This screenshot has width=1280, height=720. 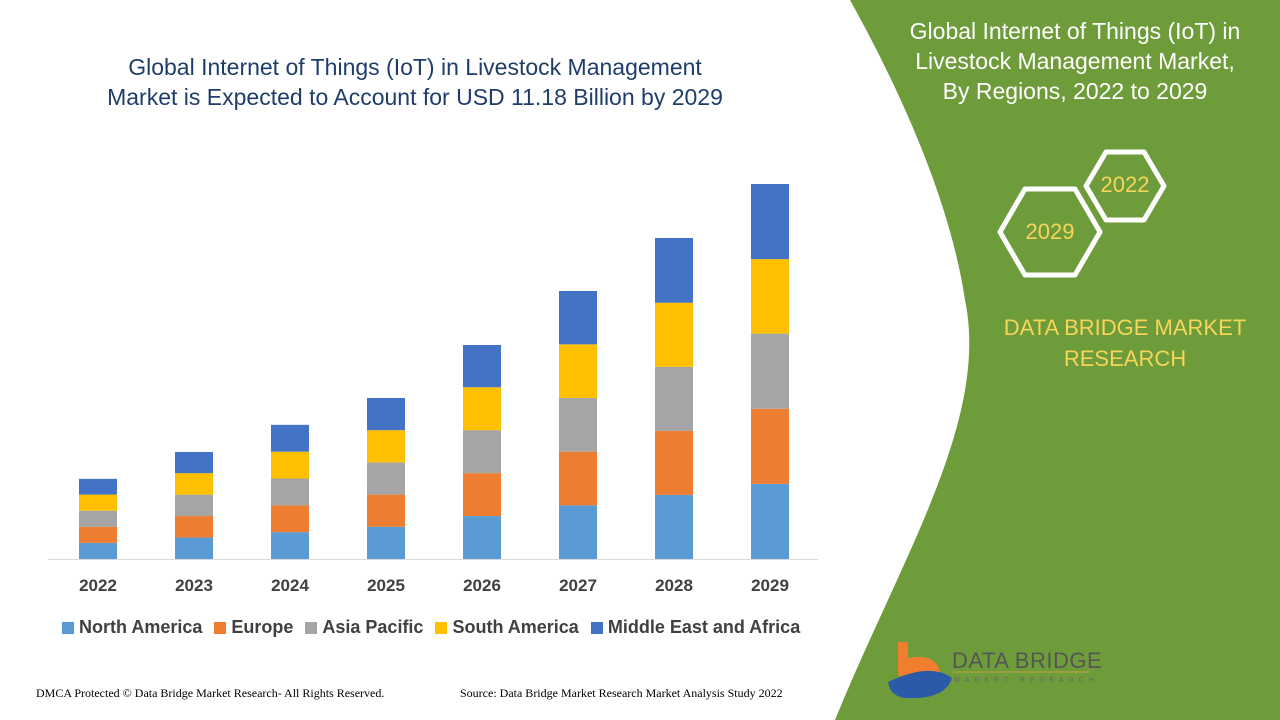 I want to click on logo-text: DATA BRIDGE, so click(x=1027, y=660).